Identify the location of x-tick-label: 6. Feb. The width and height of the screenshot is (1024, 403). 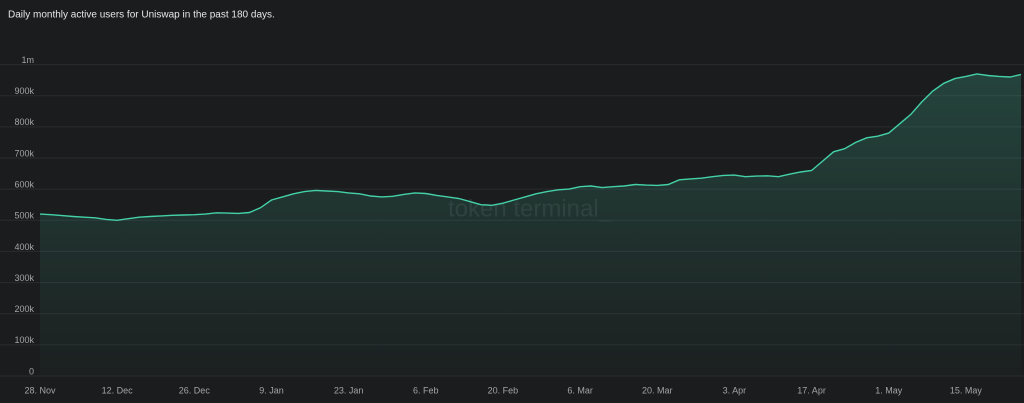
(426, 390).